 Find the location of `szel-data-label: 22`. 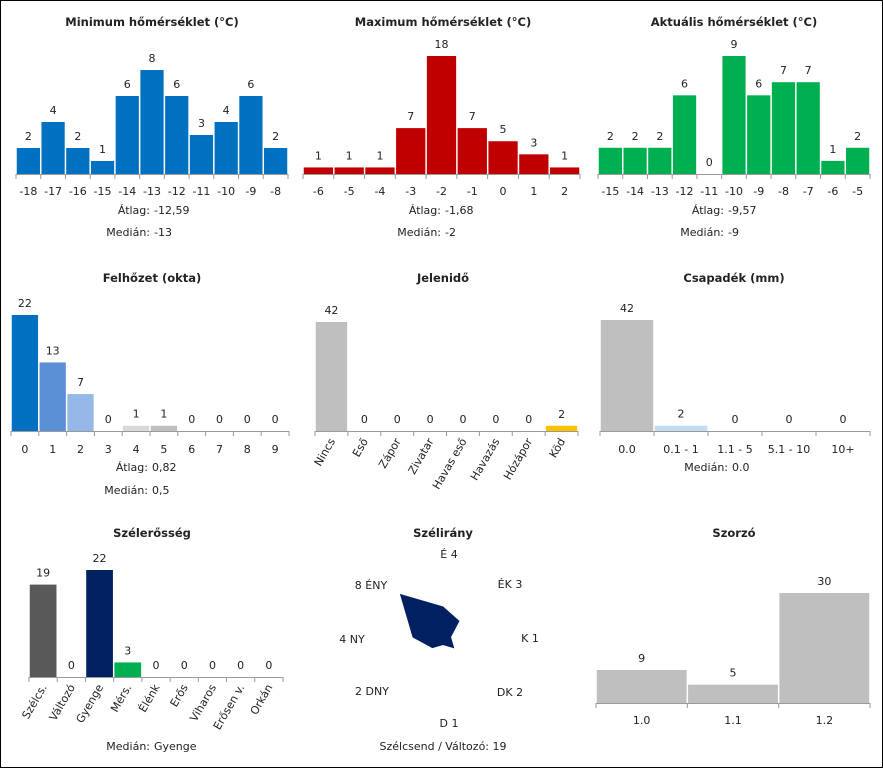

szel-data-label: 22 is located at coordinates (100, 558).